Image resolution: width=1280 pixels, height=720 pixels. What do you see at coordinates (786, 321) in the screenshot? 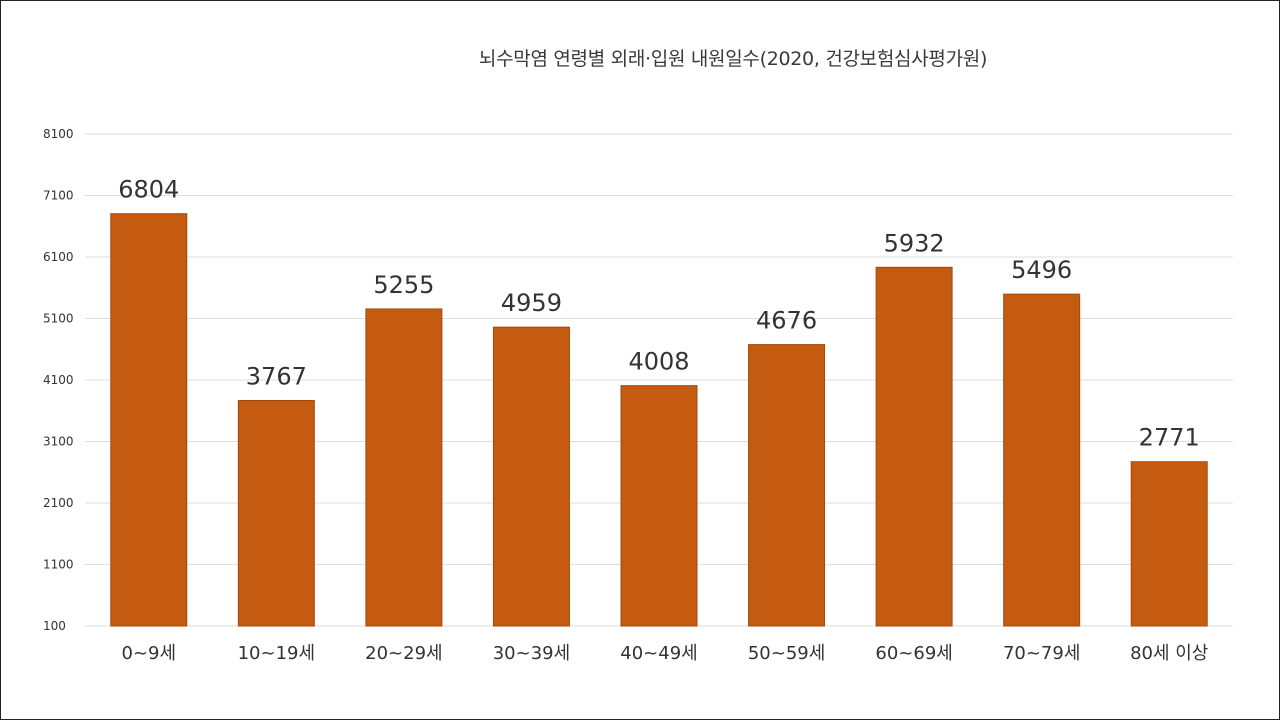
I see `data-label: 4676` at bounding box center [786, 321].